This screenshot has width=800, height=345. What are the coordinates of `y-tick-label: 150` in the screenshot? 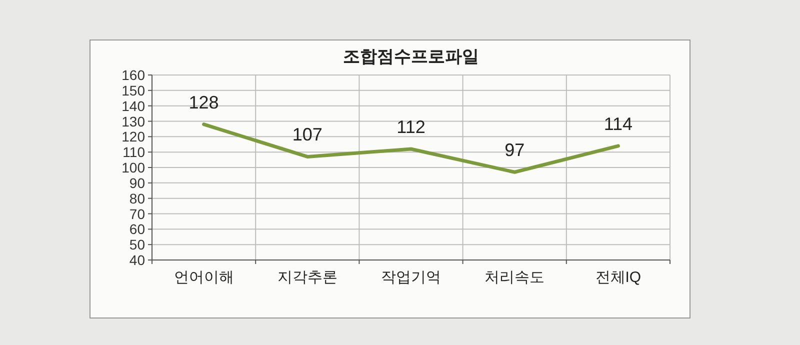 It's located at (134, 90).